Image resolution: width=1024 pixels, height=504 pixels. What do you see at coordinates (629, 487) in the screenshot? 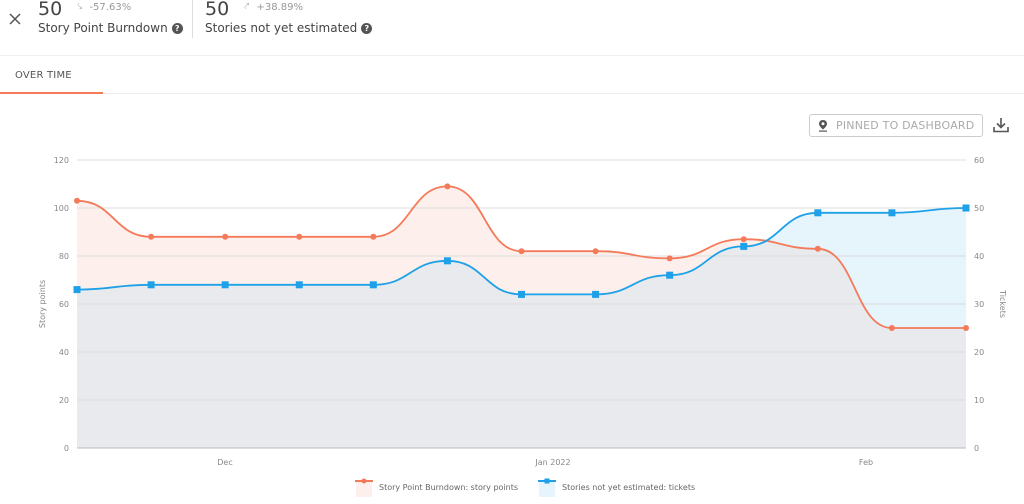
I see `legend-label: Stories not yet estimated: tickets` at bounding box center [629, 487].